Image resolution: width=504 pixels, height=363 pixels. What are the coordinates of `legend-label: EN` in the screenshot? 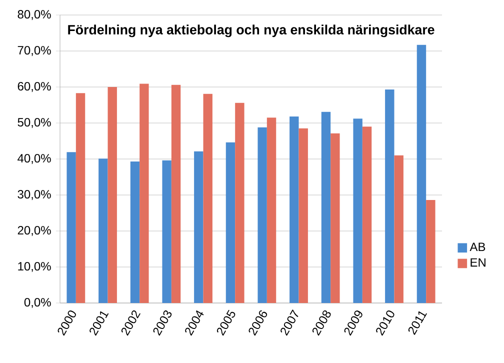 It's located at (478, 262).